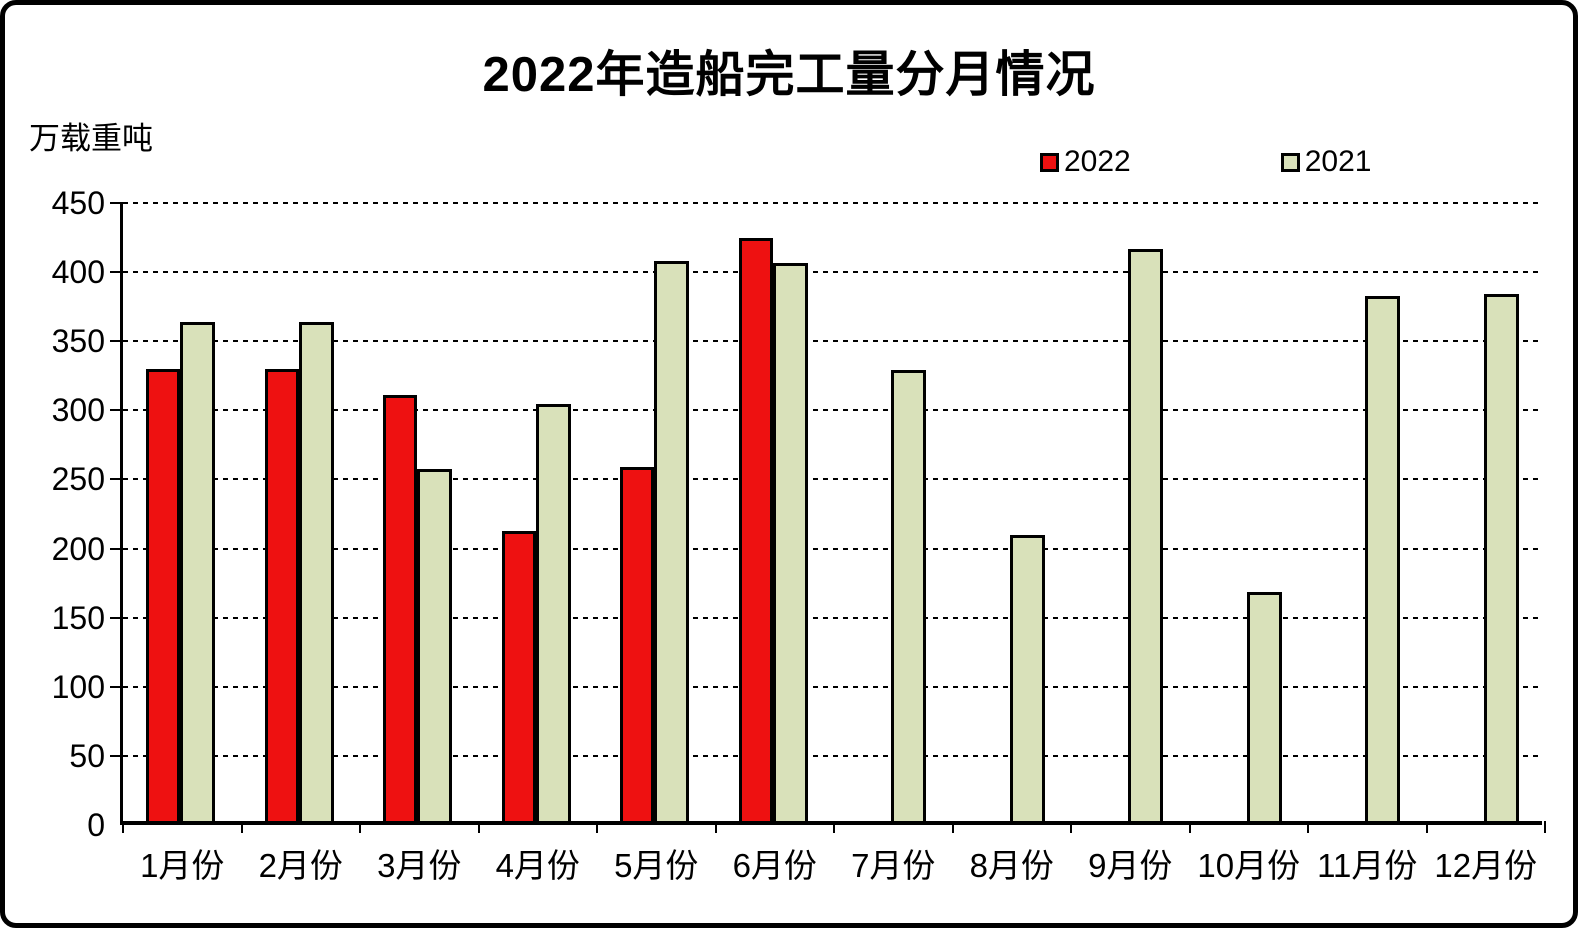 This screenshot has height=928, width=1578. What do you see at coordinates (1027, 677) in the screenshot?
I see `bar-2021-8月份` at bounding box center [1027, 677].